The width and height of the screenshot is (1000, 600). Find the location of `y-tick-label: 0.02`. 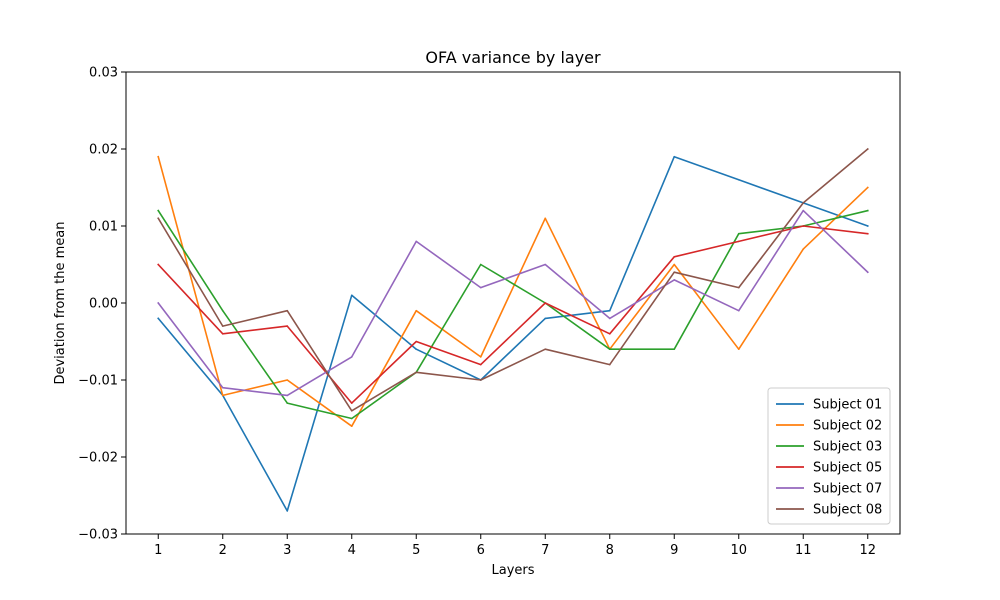

y-tick-label: 0.02 is located at coordinates (103, 150).